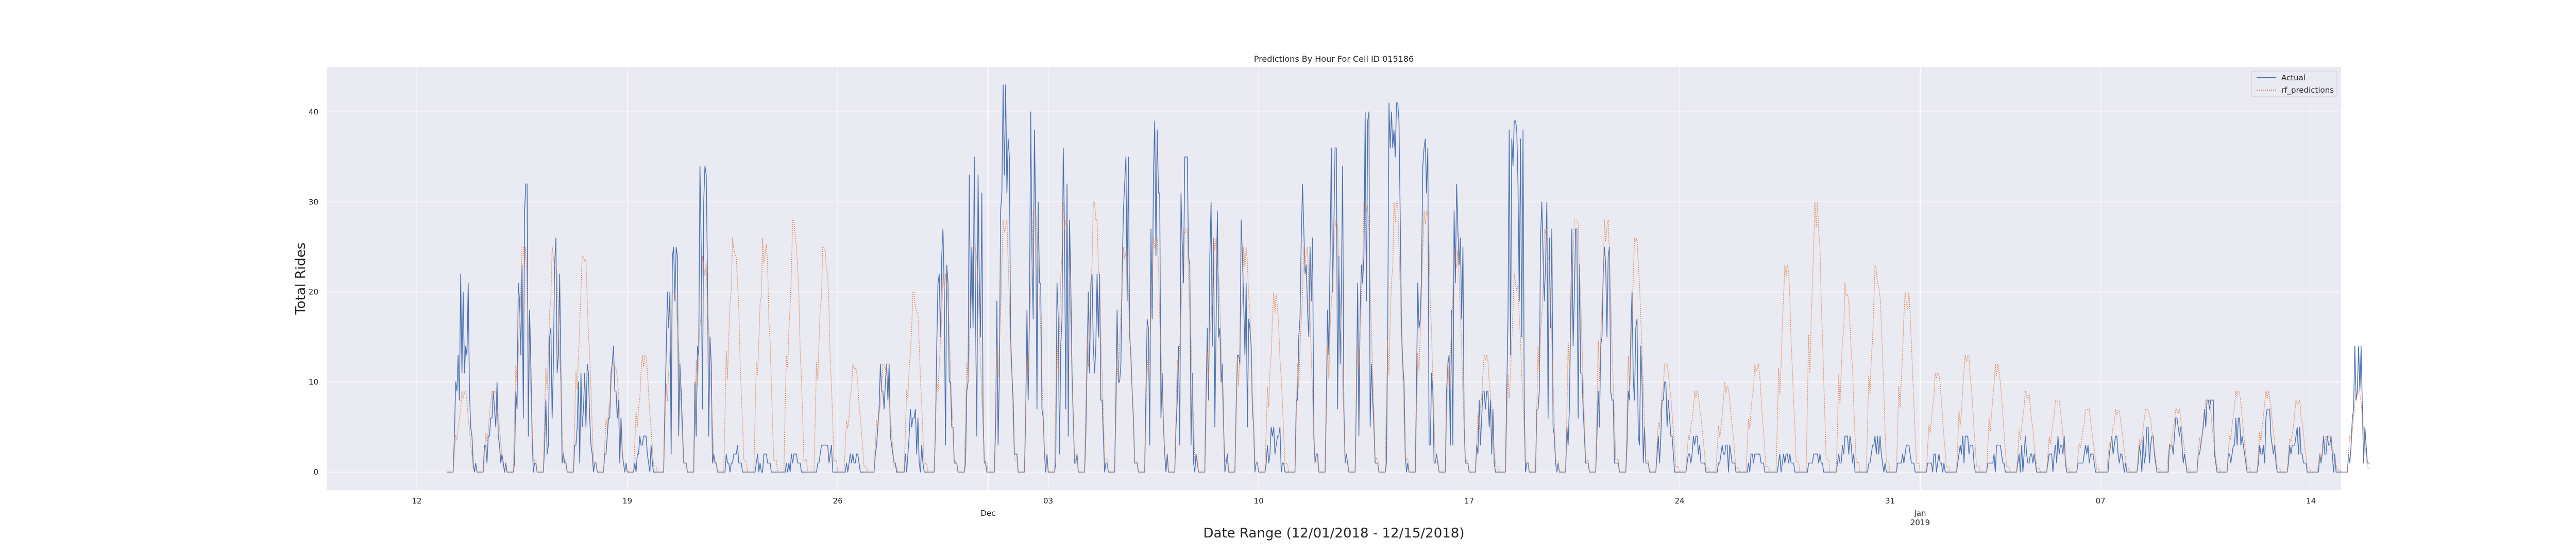  Describe the element at coordinates (313, 201) in the screenshot. I see `y-tick-label: 30` at that location.